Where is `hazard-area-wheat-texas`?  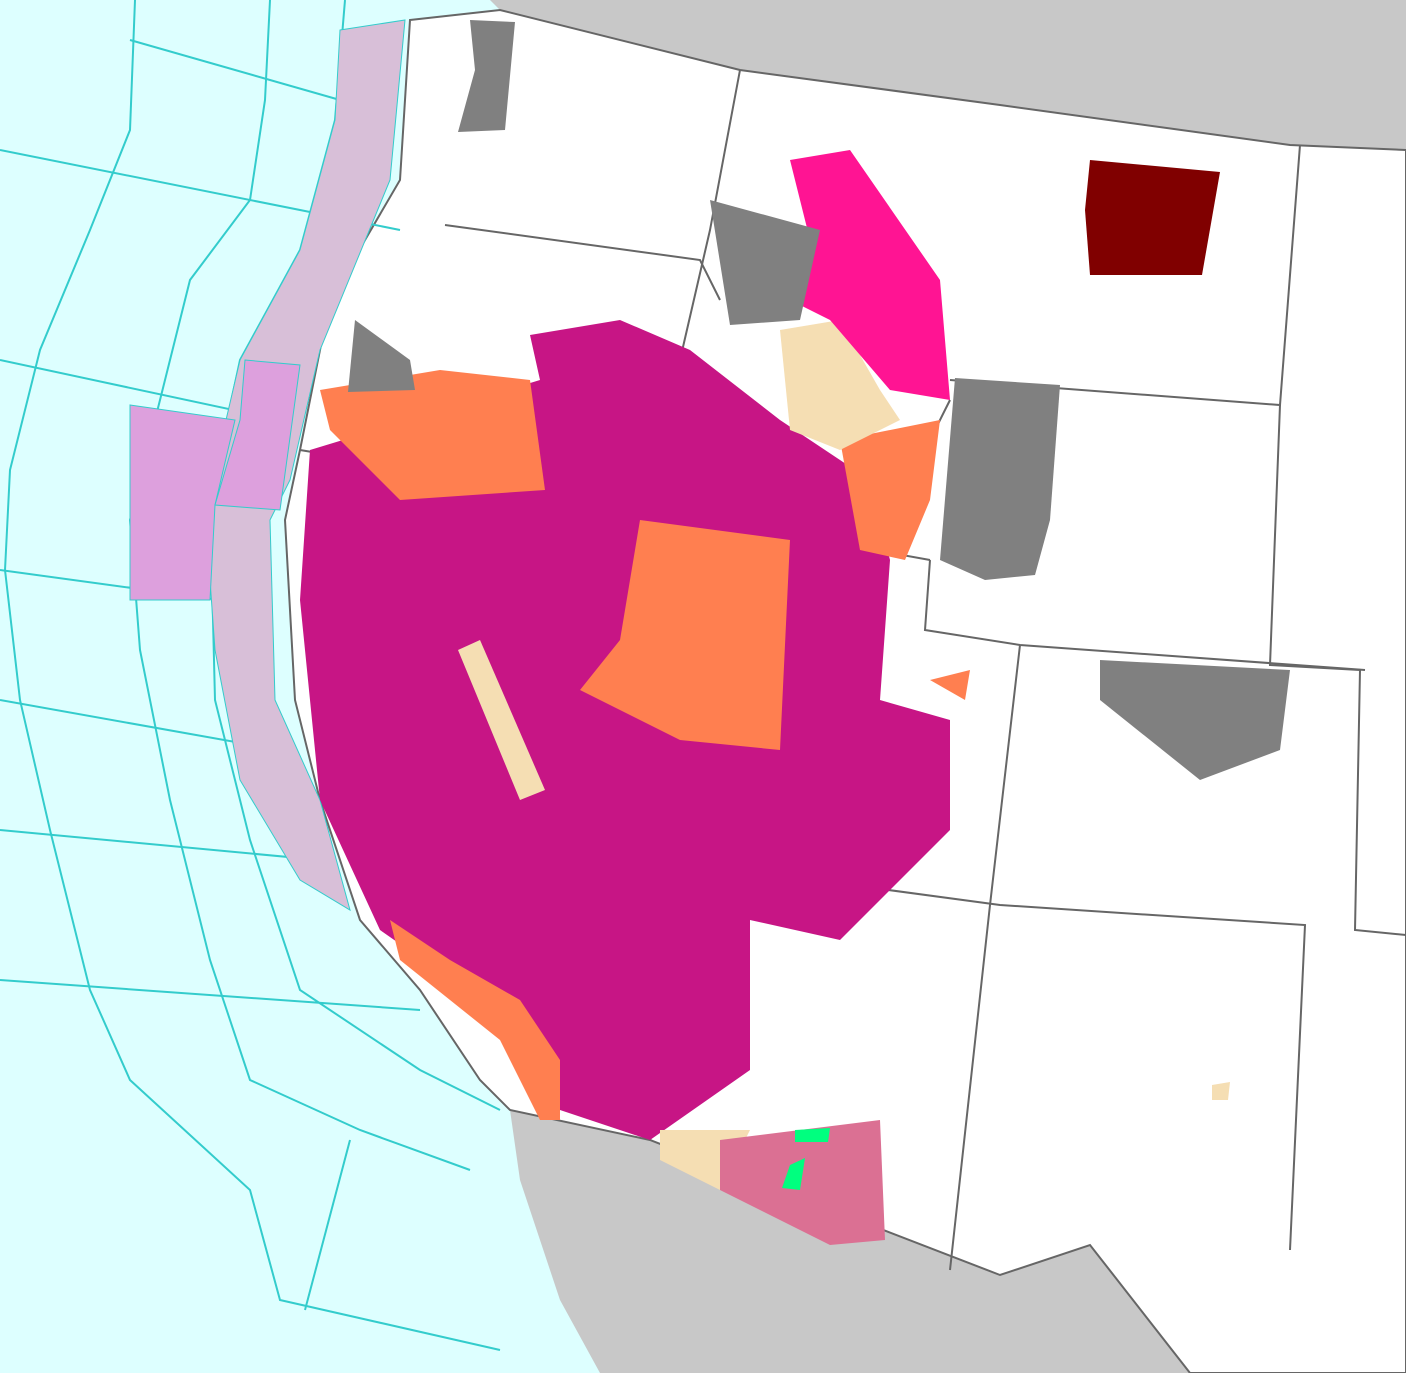
hazard-area-wheat-texas is located at coordinates (1221, 1091).